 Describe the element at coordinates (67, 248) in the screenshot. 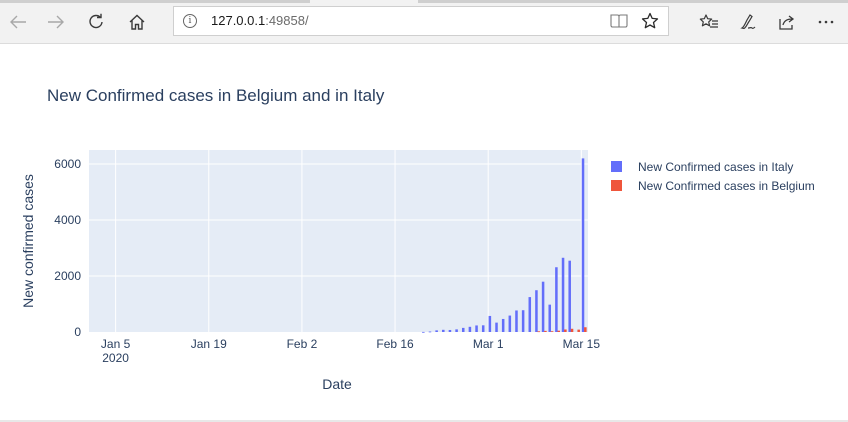

I see `y-axis-ticks: 0 2000 4000 6000` at that location.